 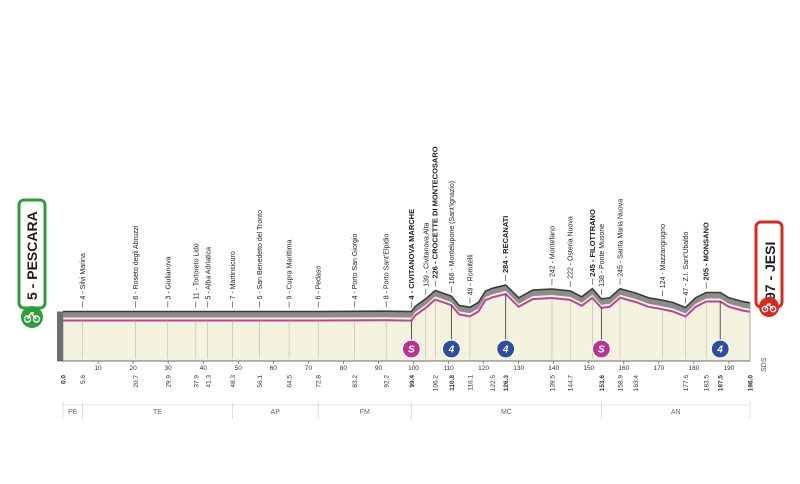 What do you see at coordinates (506, 412) in the screenshot?
I see `province-label-4: MC` at bounding box center [506, 412].